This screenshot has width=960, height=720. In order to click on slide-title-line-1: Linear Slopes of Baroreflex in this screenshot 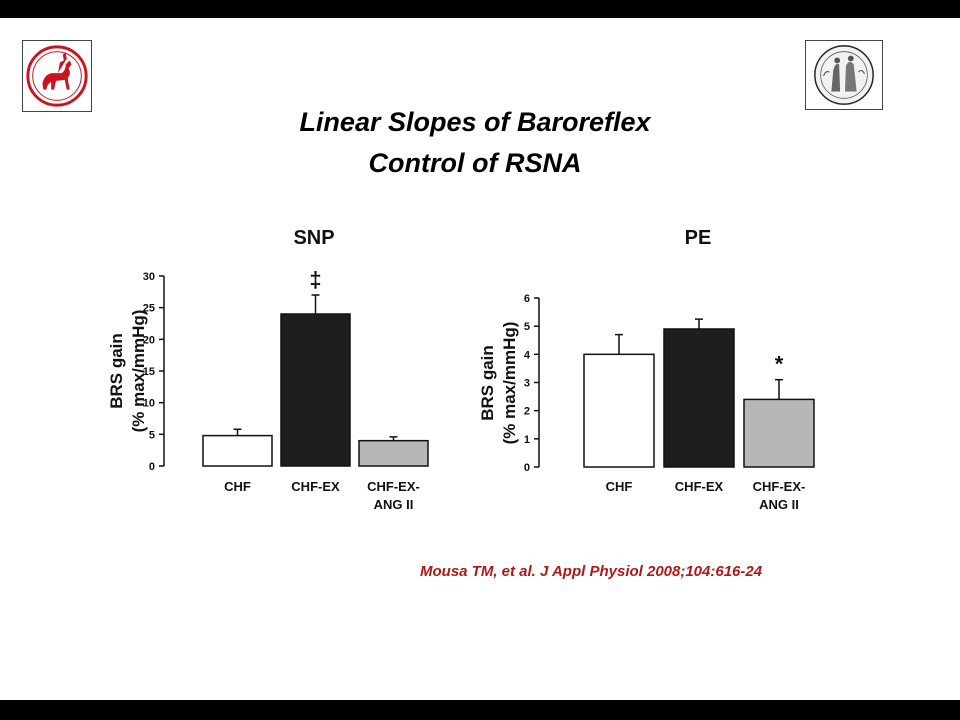, I will do `click(475, 122)`.